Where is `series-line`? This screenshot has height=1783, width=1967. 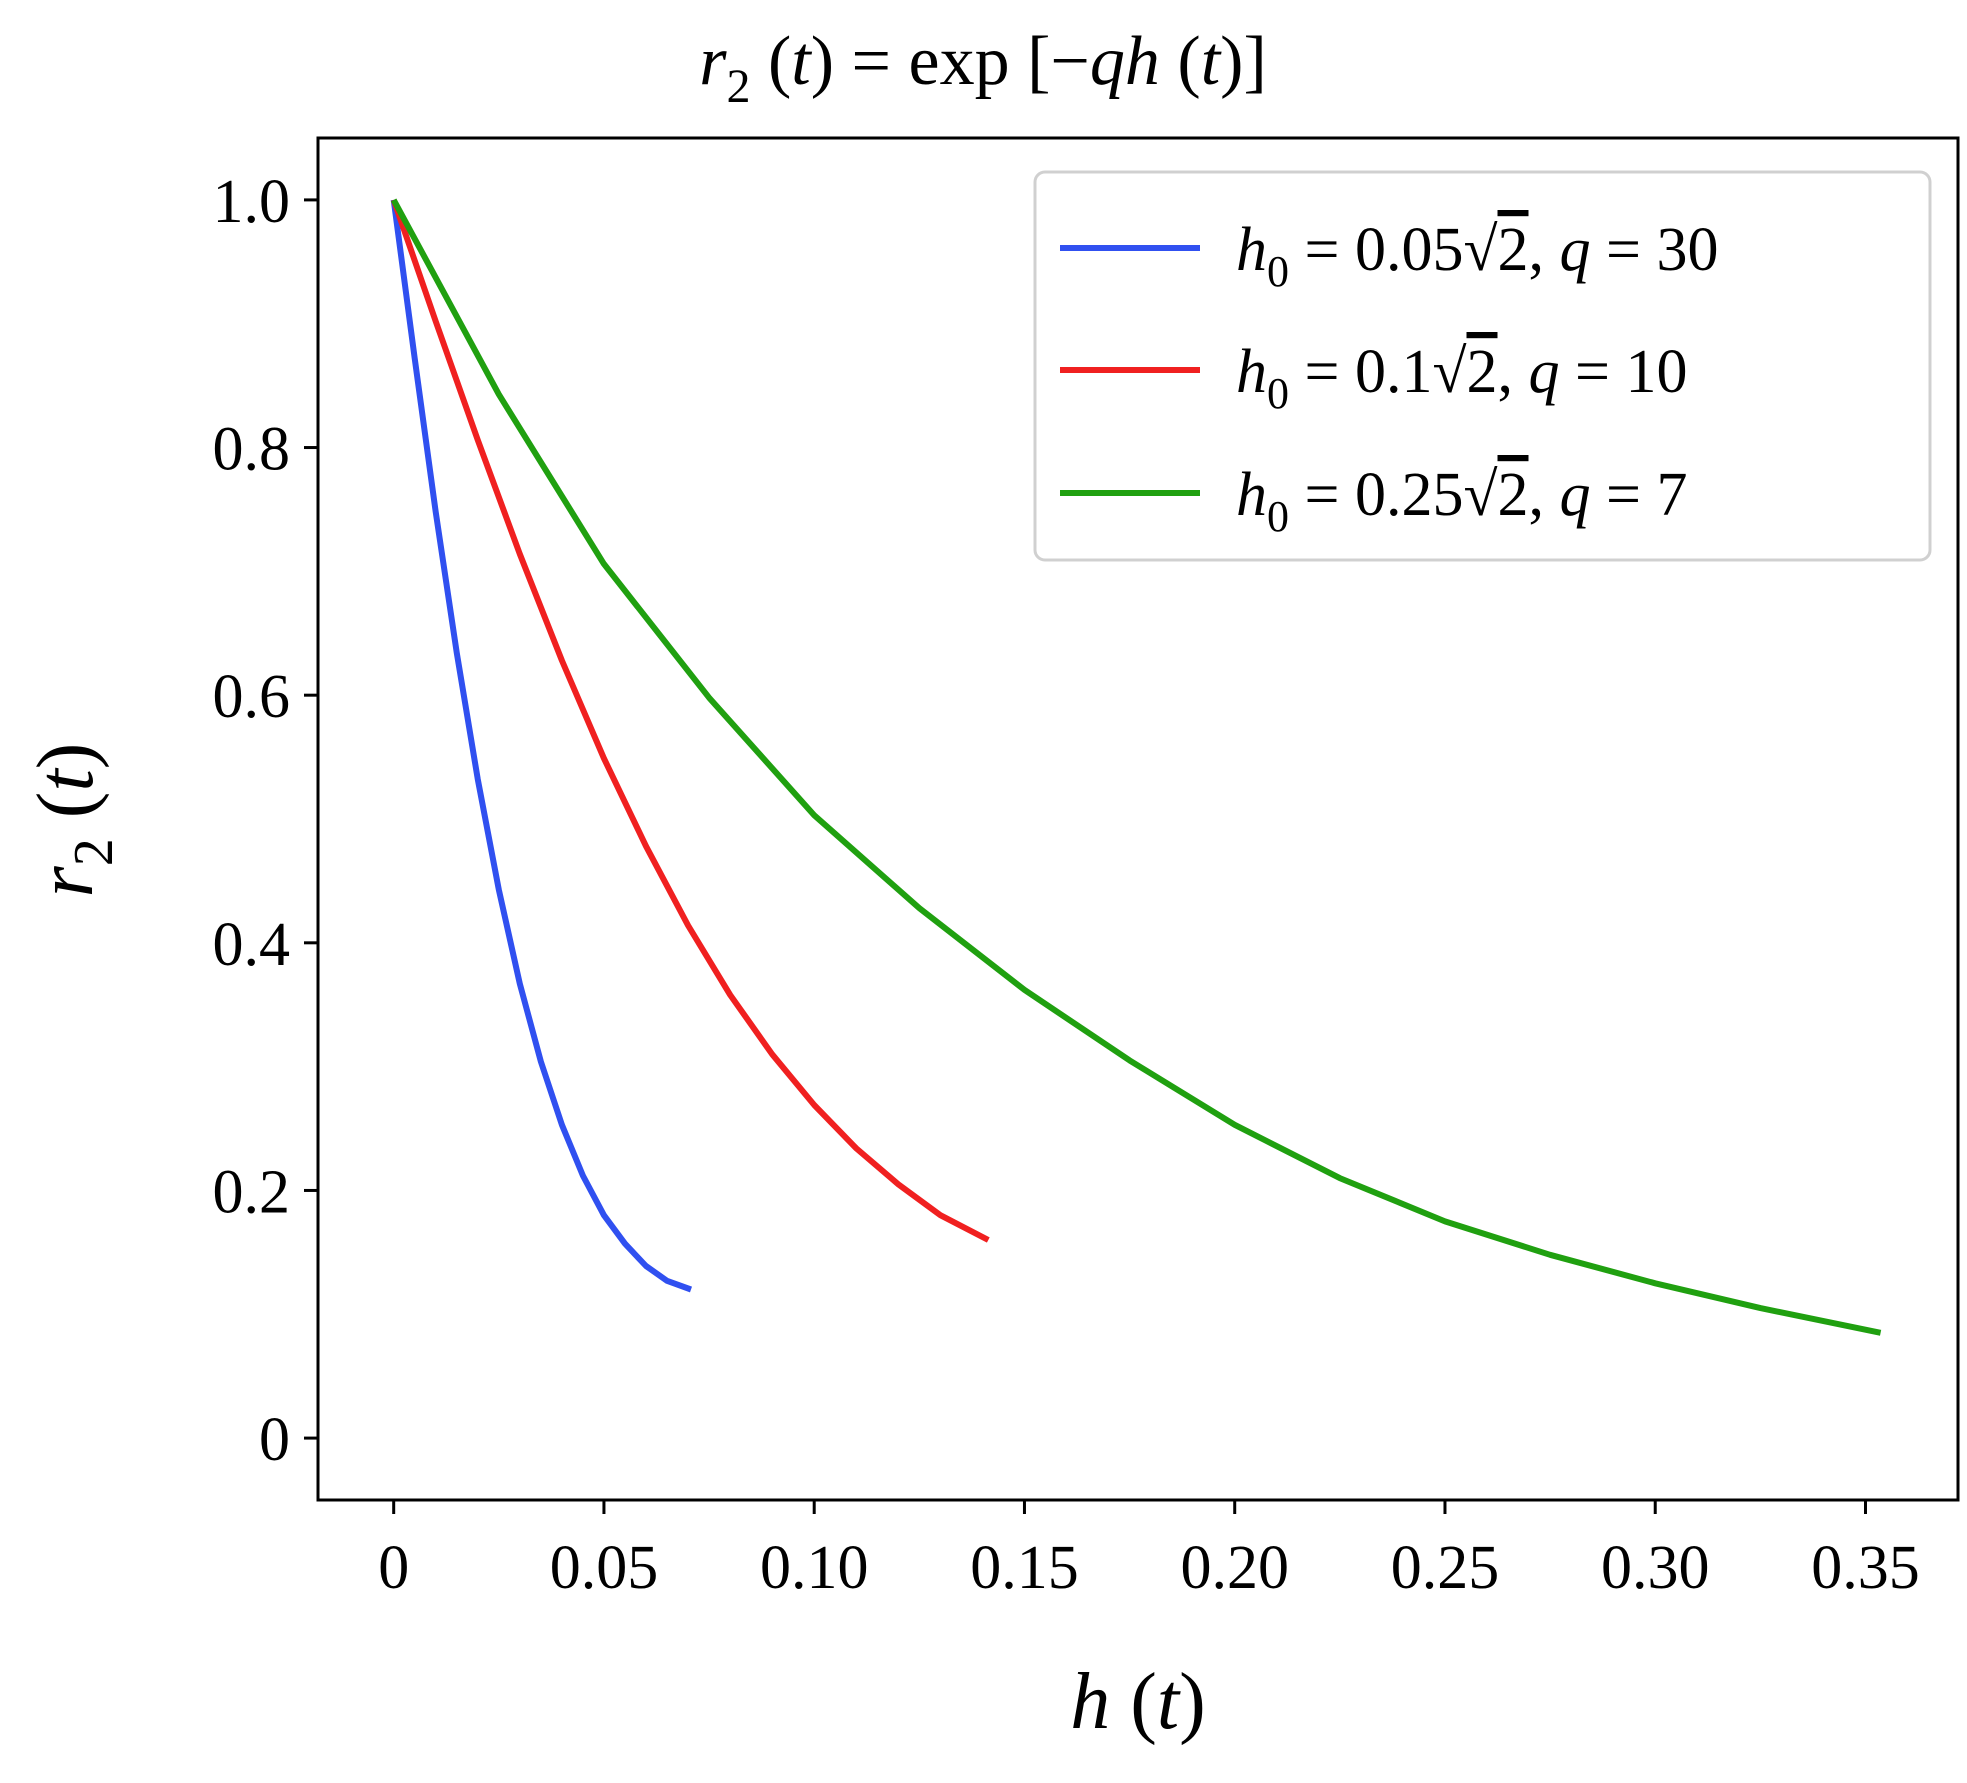
series-line is located at coordinates (541, 746).